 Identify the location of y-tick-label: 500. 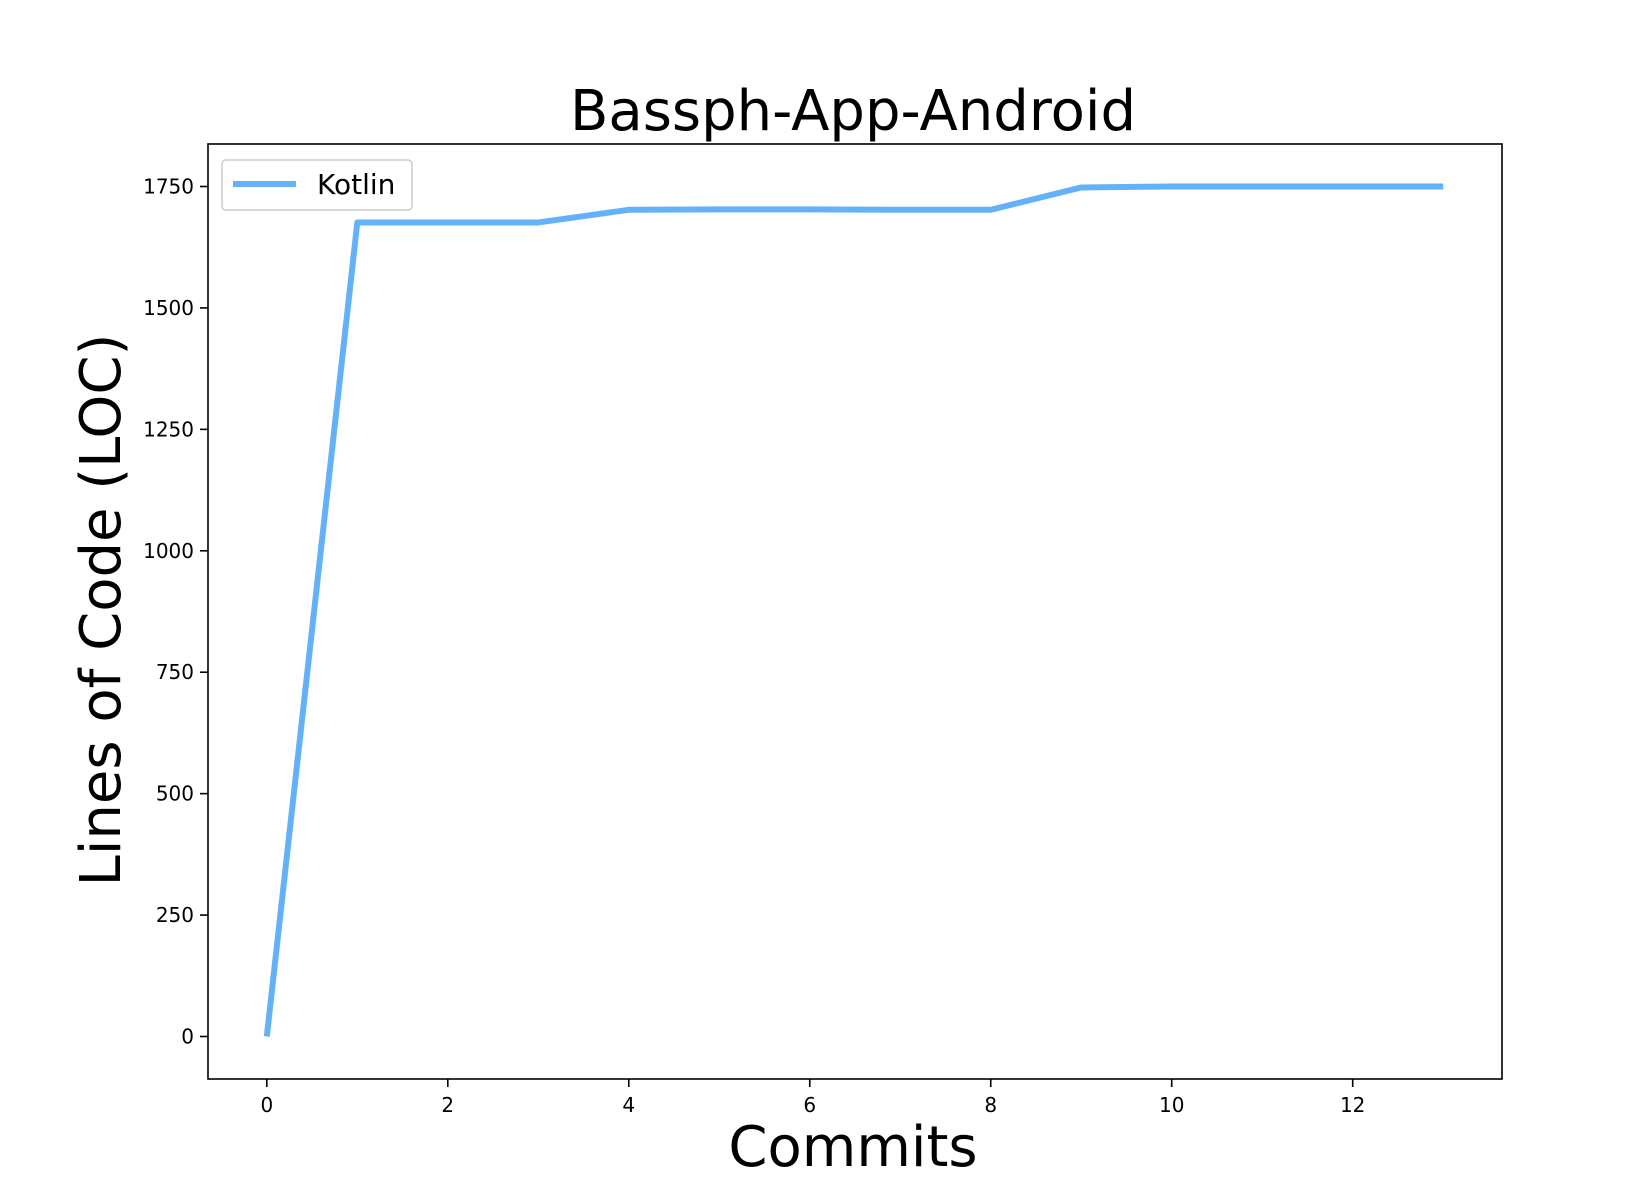
(175, 794).